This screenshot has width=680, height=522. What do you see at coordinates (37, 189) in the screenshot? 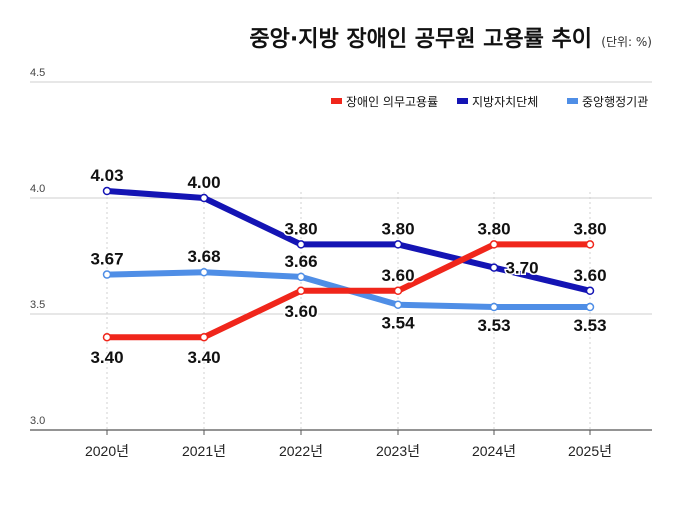
I see `y-tick-label: 4.0` at bounding box center [37, 189].